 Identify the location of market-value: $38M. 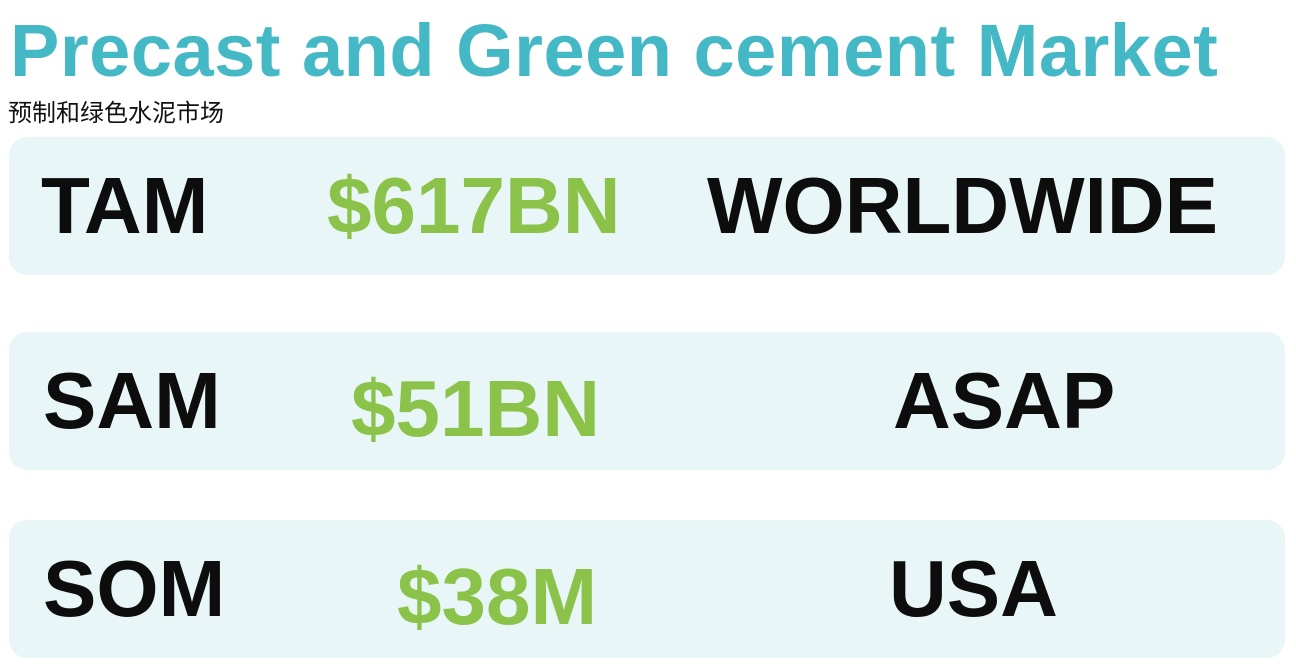
(497, 596).